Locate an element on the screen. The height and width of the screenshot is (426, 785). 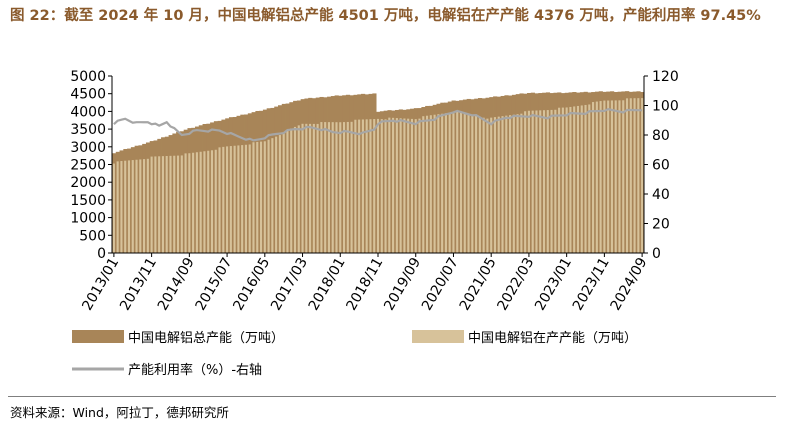
source-note: 资料来源：Wind，阿拉丁，德邦研究所 is located at coordinates (119, 412).